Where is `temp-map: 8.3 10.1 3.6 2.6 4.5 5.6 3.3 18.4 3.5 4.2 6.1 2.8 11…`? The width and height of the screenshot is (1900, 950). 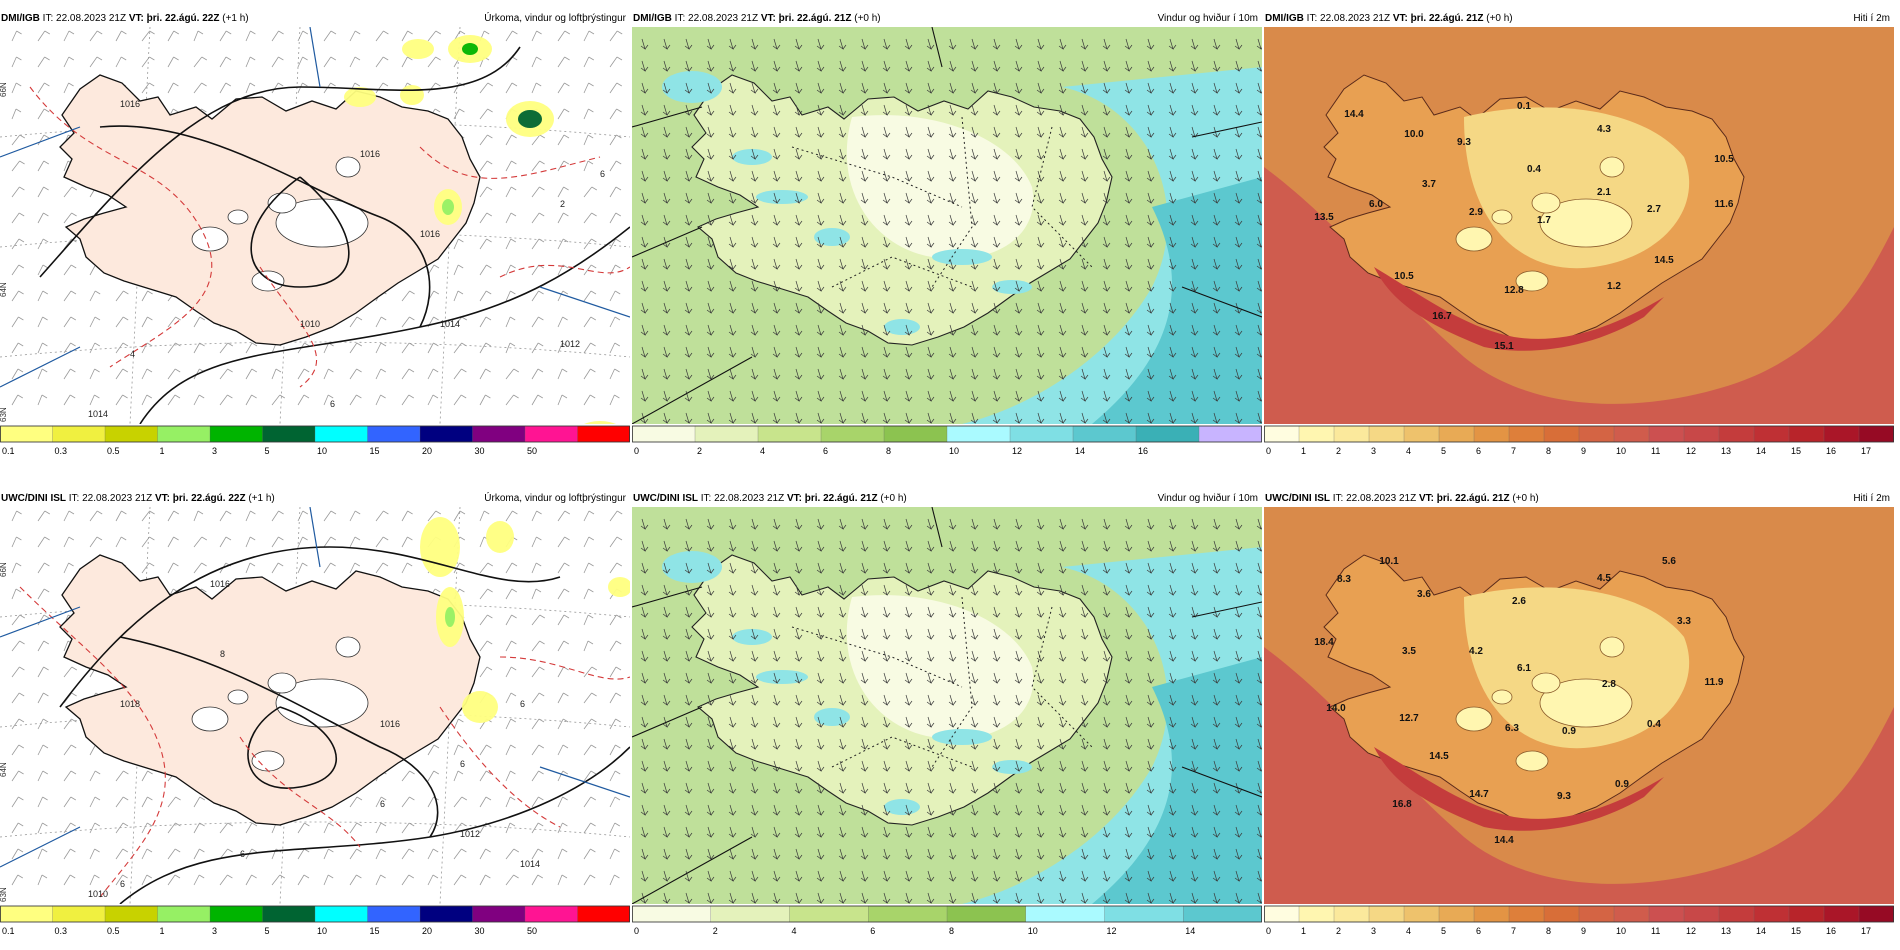 temp-map: 8.3 10.1 3.6 2.6 4.5 5.6 3.3 18.4 3.5 4.2 6.1 2.8 11… is located at coordinates (1579, 705).